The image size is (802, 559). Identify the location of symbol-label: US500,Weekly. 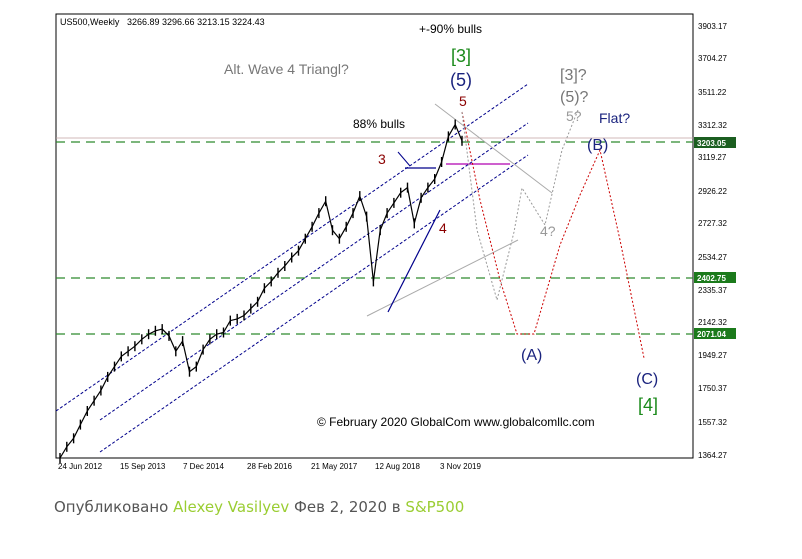
(90, 22).